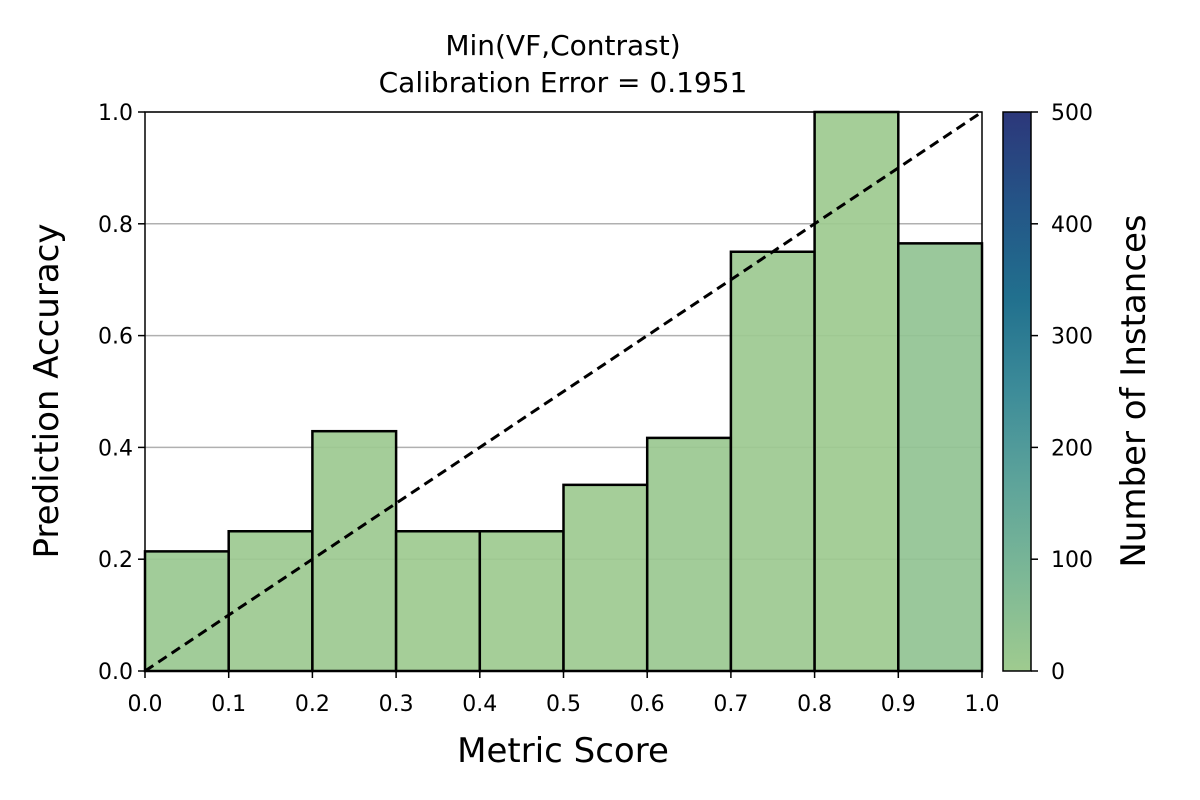 Image resolution: width=1200 pixels, height=800 pixels. What do you see at coordinates (115, 225) in the screenshot?
I see `y-tick-label: 0.8` at bounding box center [115, 225].